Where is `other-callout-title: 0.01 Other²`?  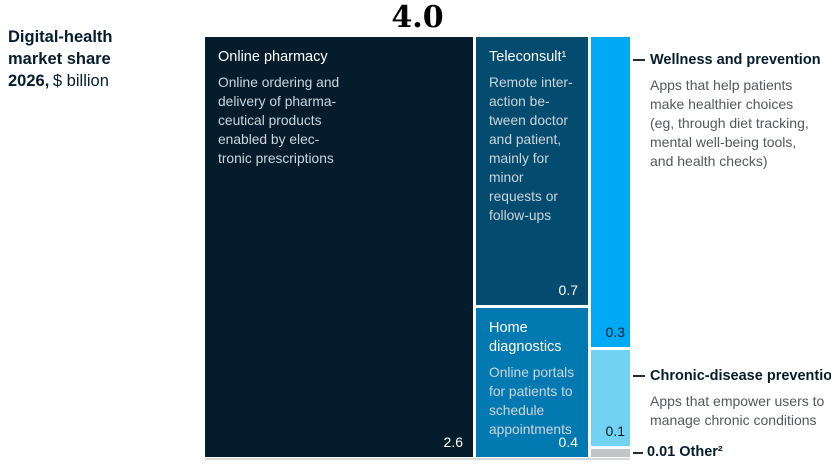
other-callout-title: 0.01 Other² is located at coordinates (685, 452).